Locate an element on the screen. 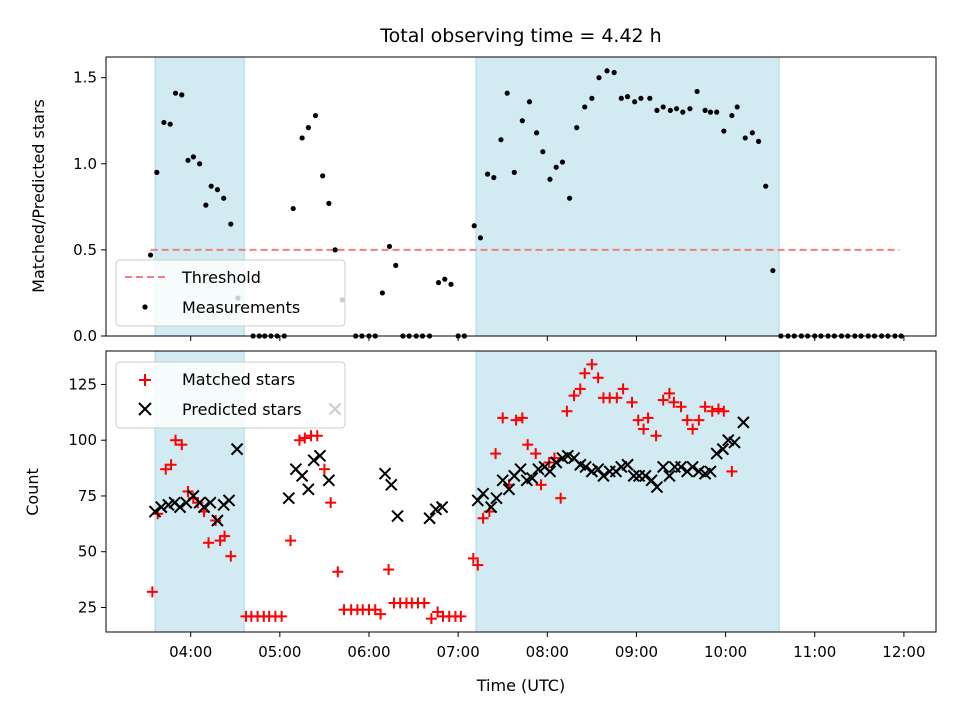 Image resolution: width=960 pixels, height=720 pixels. bottom-y-tick-label: 100 is located at coordinates (82, 440).